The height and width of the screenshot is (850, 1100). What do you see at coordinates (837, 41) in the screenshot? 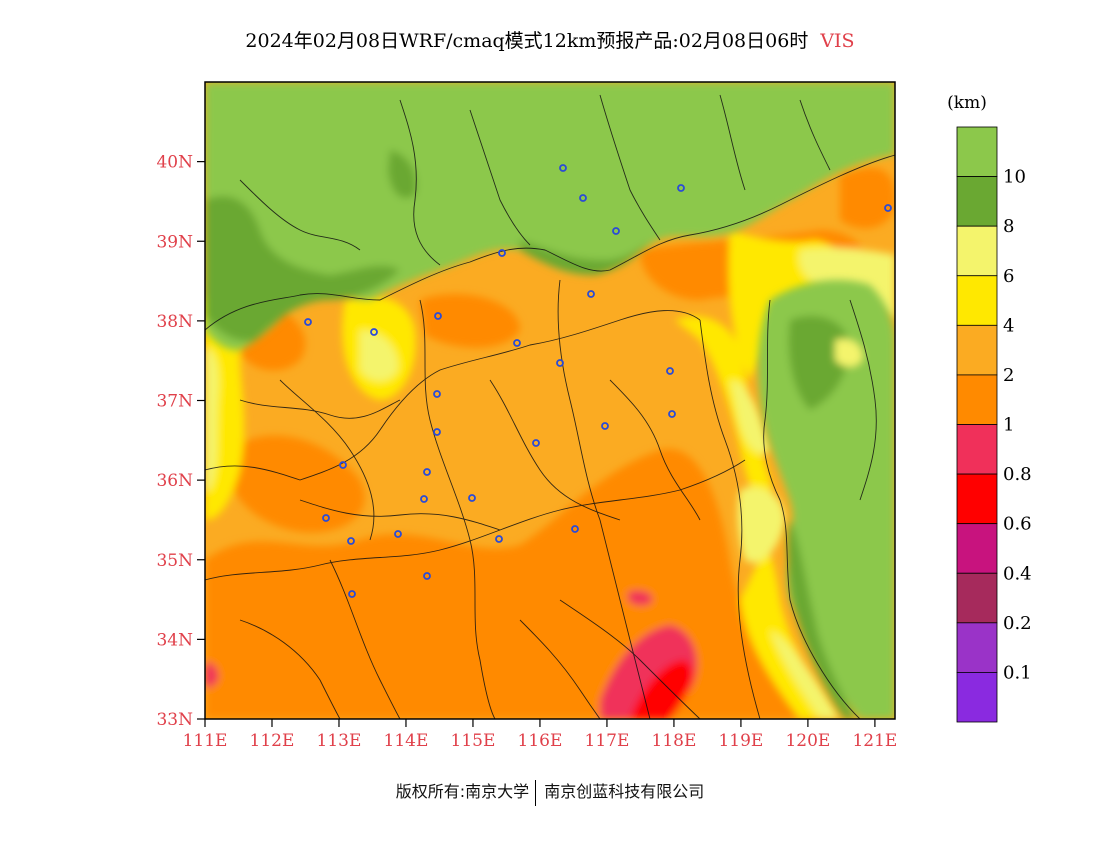
I see `title-variable: VIS` at bounding box center [837, 41].